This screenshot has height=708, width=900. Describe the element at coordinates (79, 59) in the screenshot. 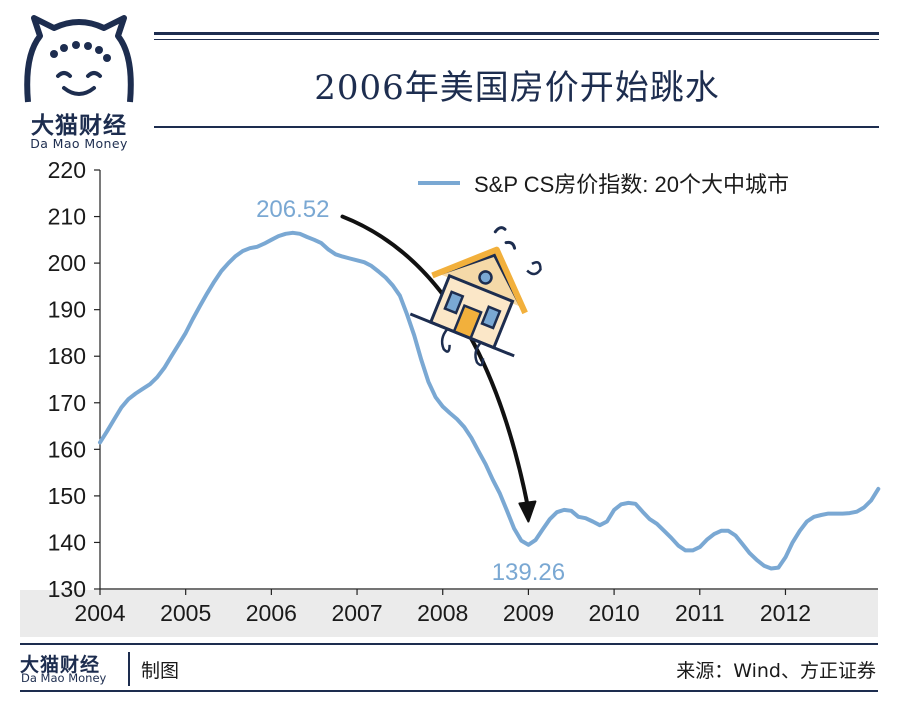

I see `cat-face-icon` at that location.